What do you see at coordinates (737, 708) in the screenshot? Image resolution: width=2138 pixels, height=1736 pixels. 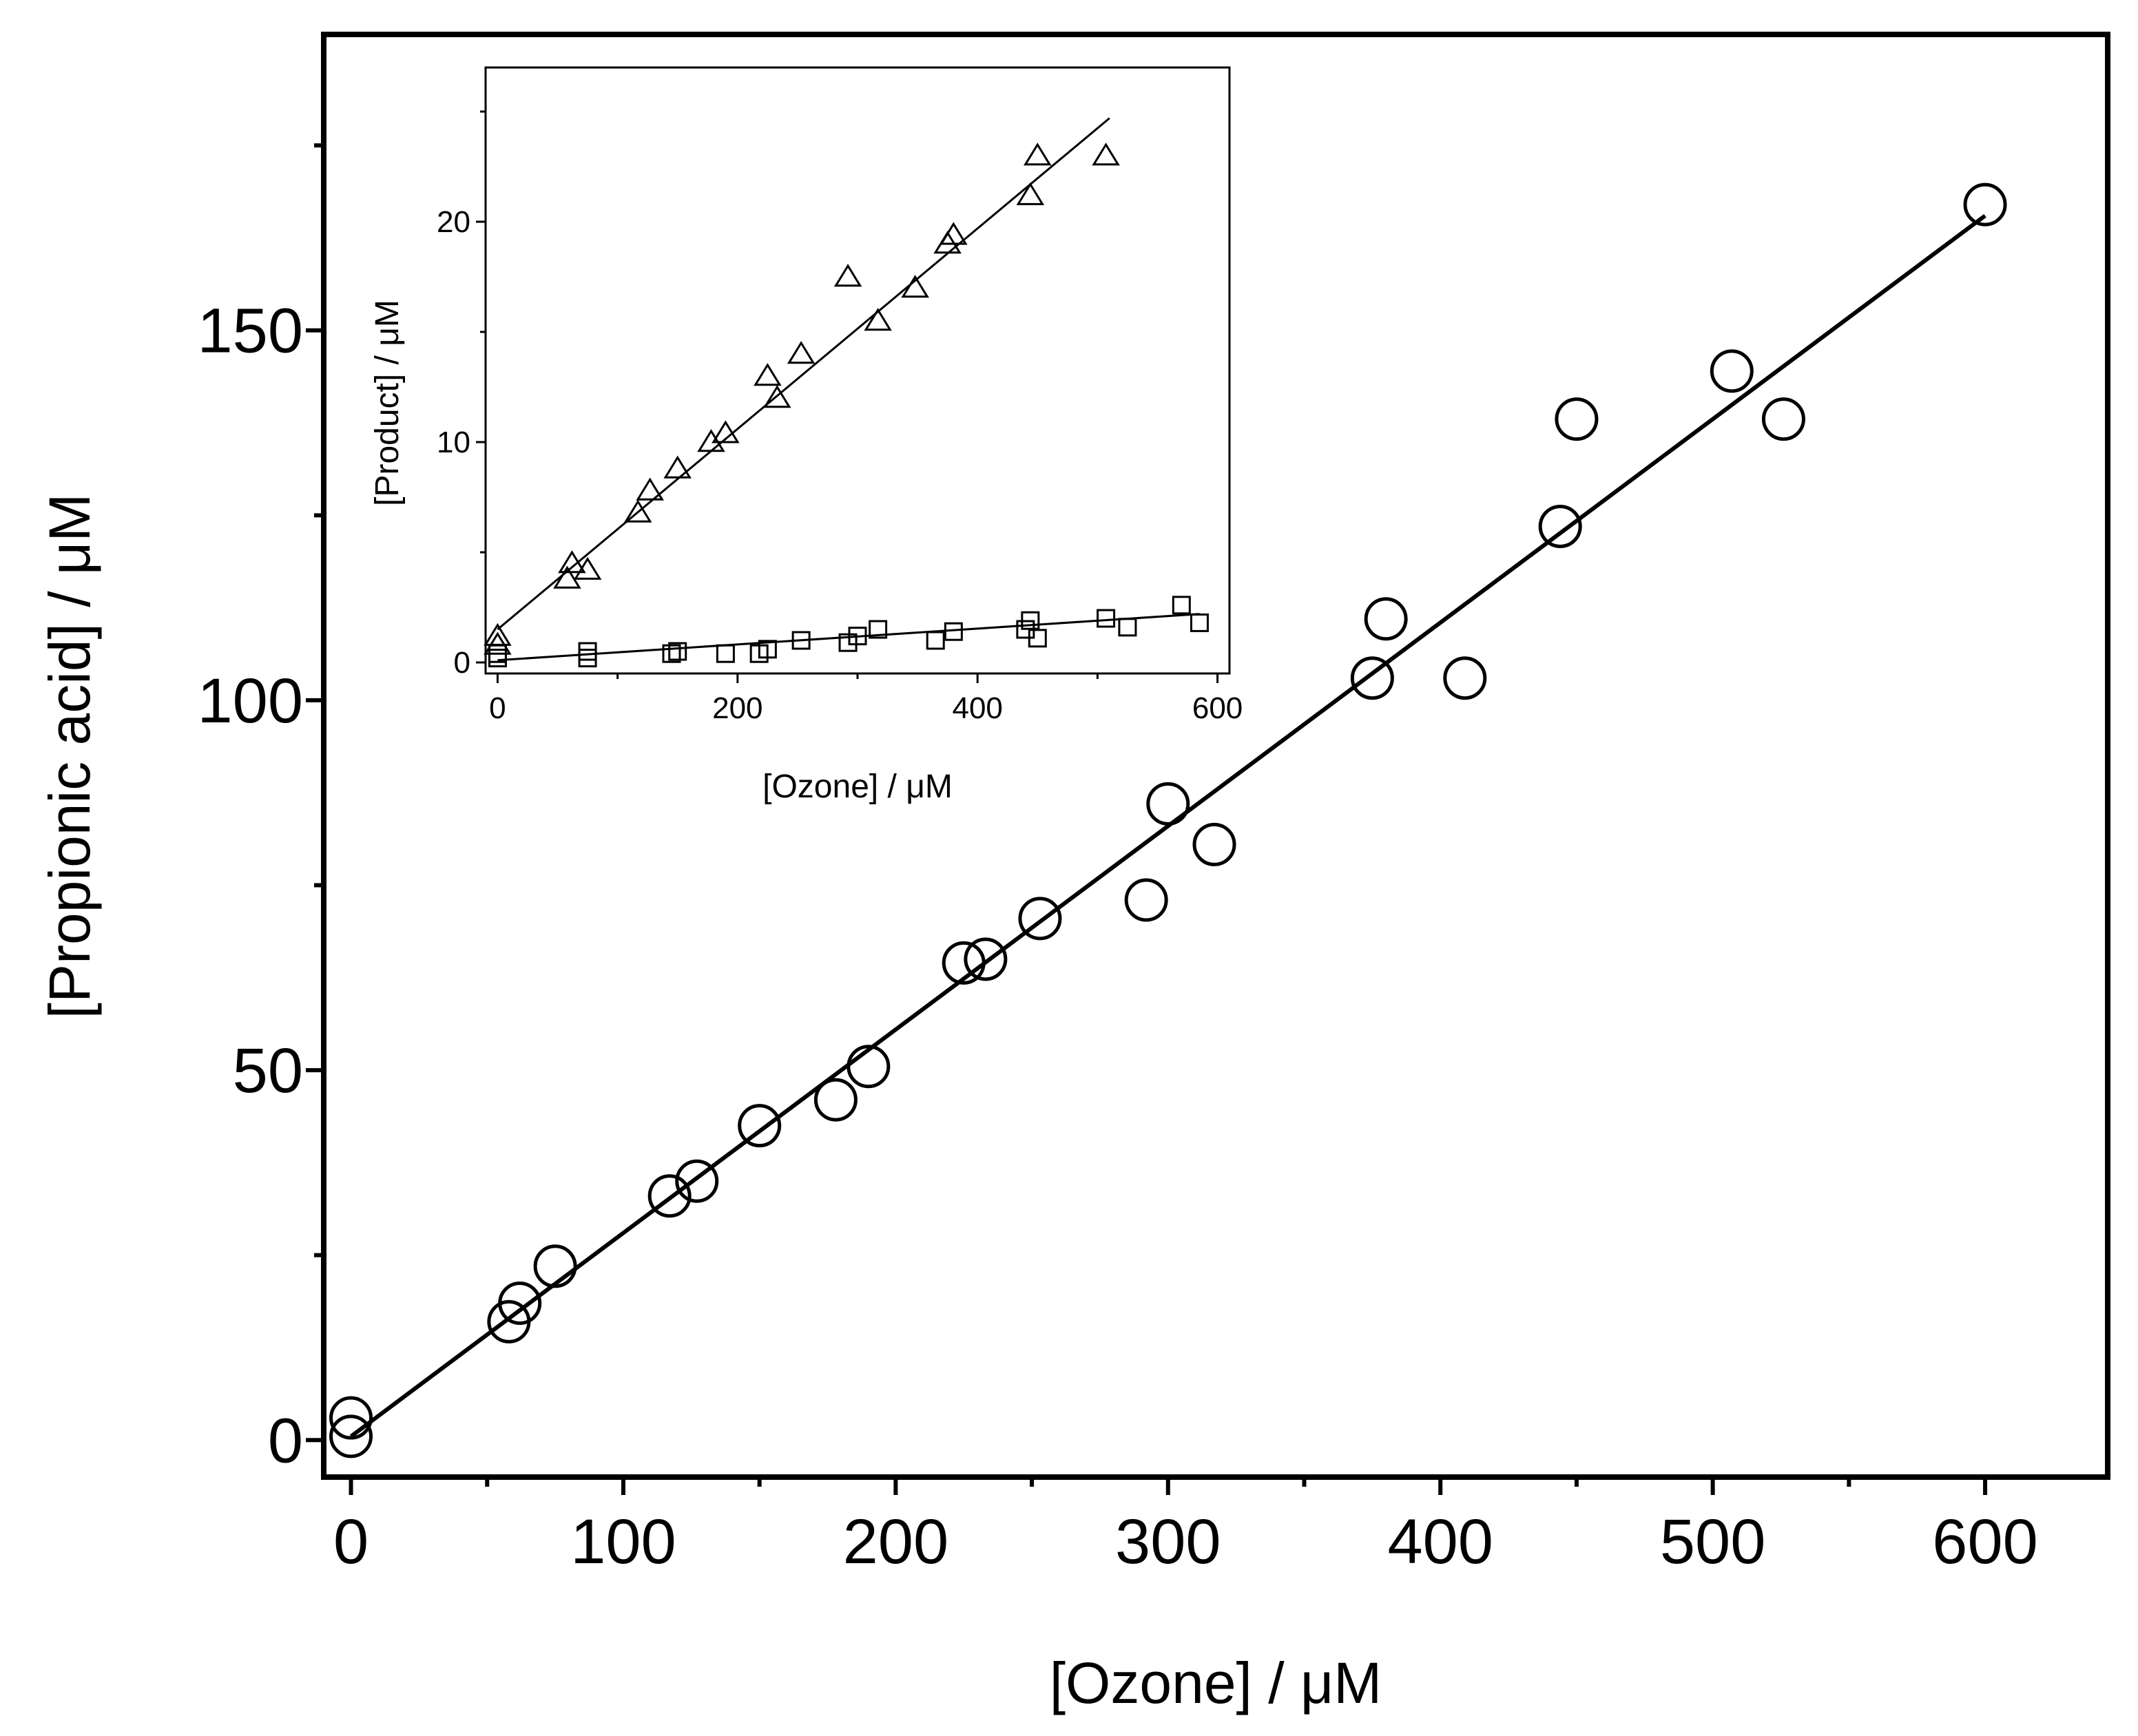 I see `inset-x-tick-label: 200` at bounding box center [737, 708].